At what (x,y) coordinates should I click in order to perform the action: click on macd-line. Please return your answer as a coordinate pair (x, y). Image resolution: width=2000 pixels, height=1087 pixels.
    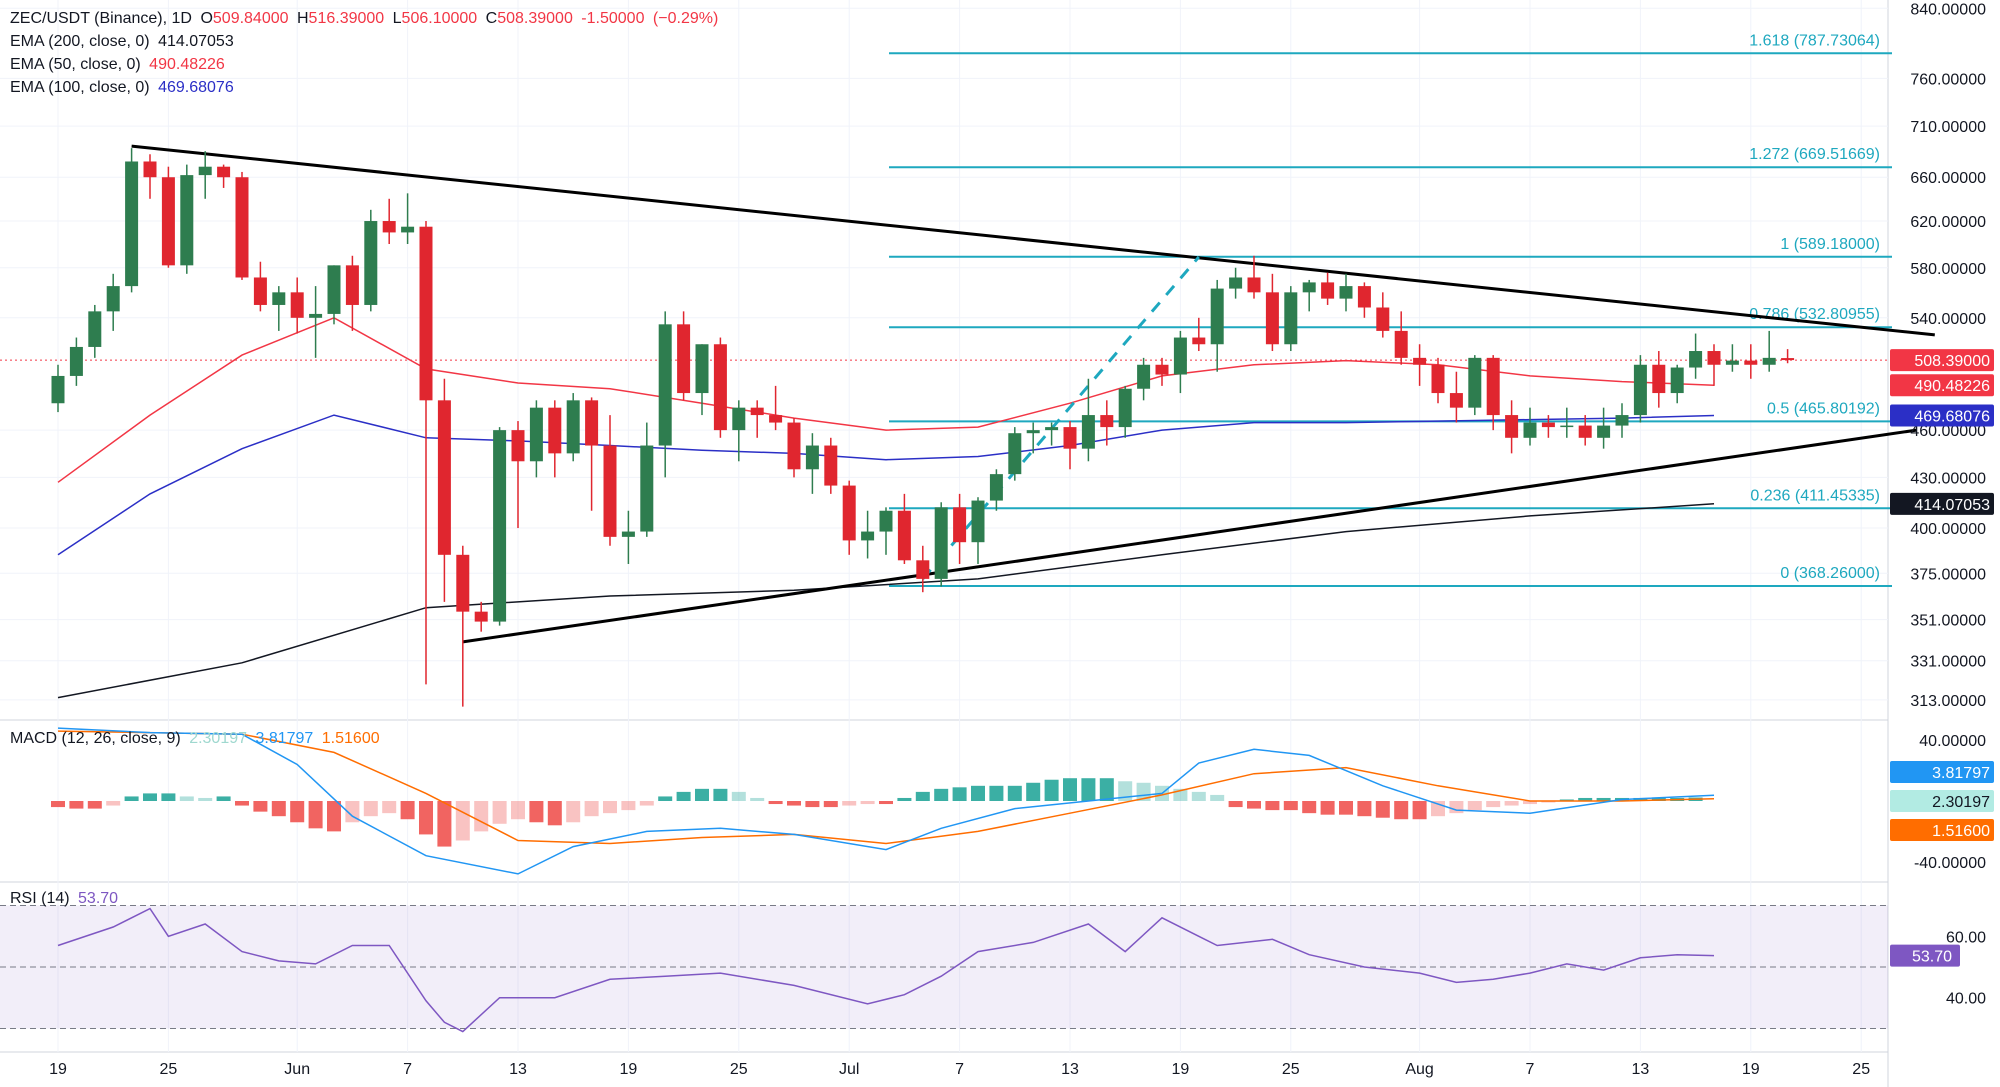
    Looking at the image, I should click on (886, 801).